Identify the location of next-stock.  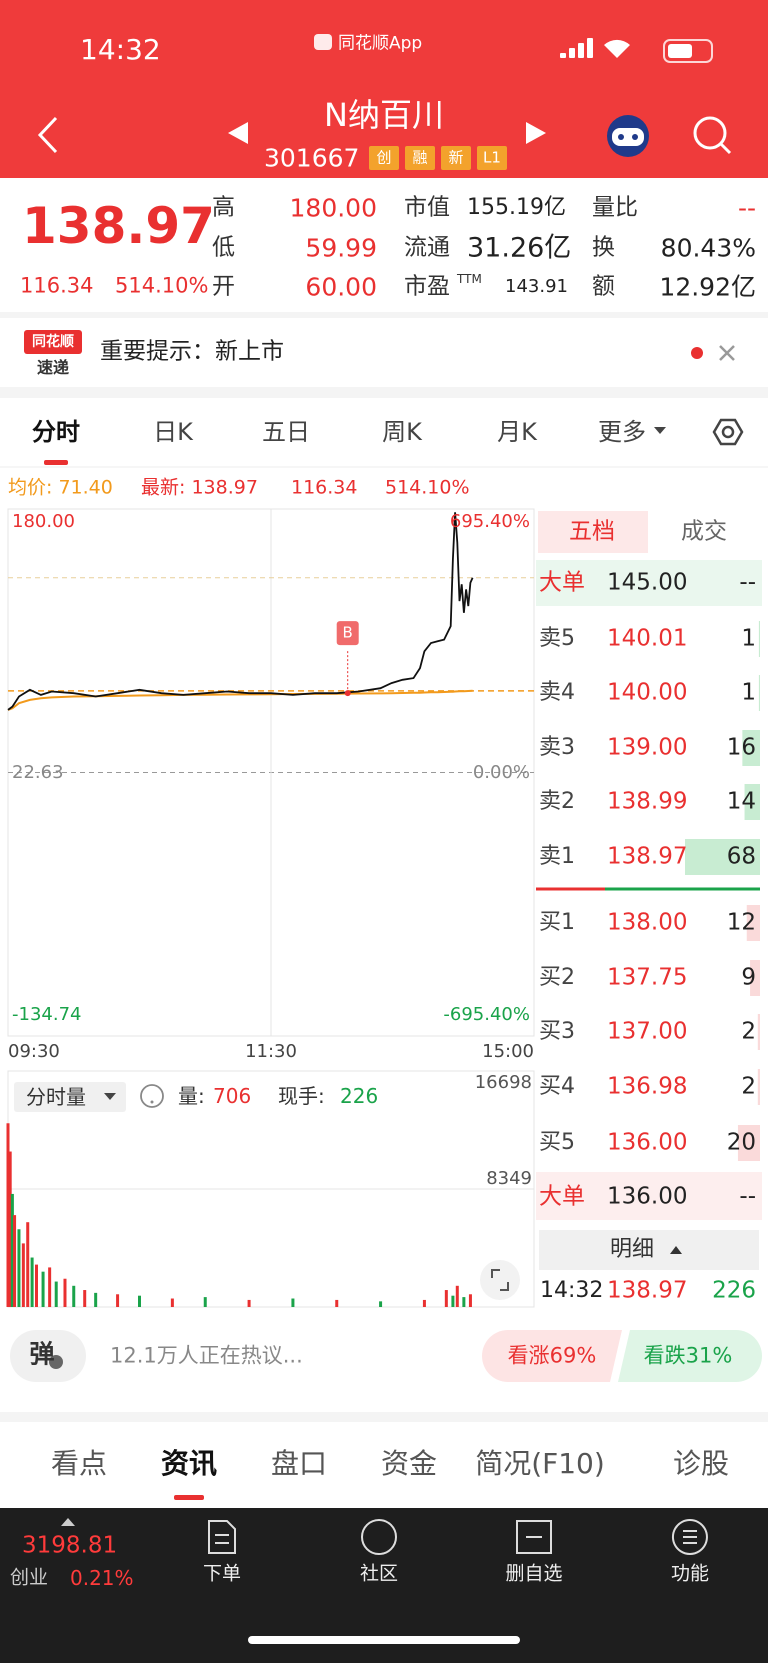
(536, 133).